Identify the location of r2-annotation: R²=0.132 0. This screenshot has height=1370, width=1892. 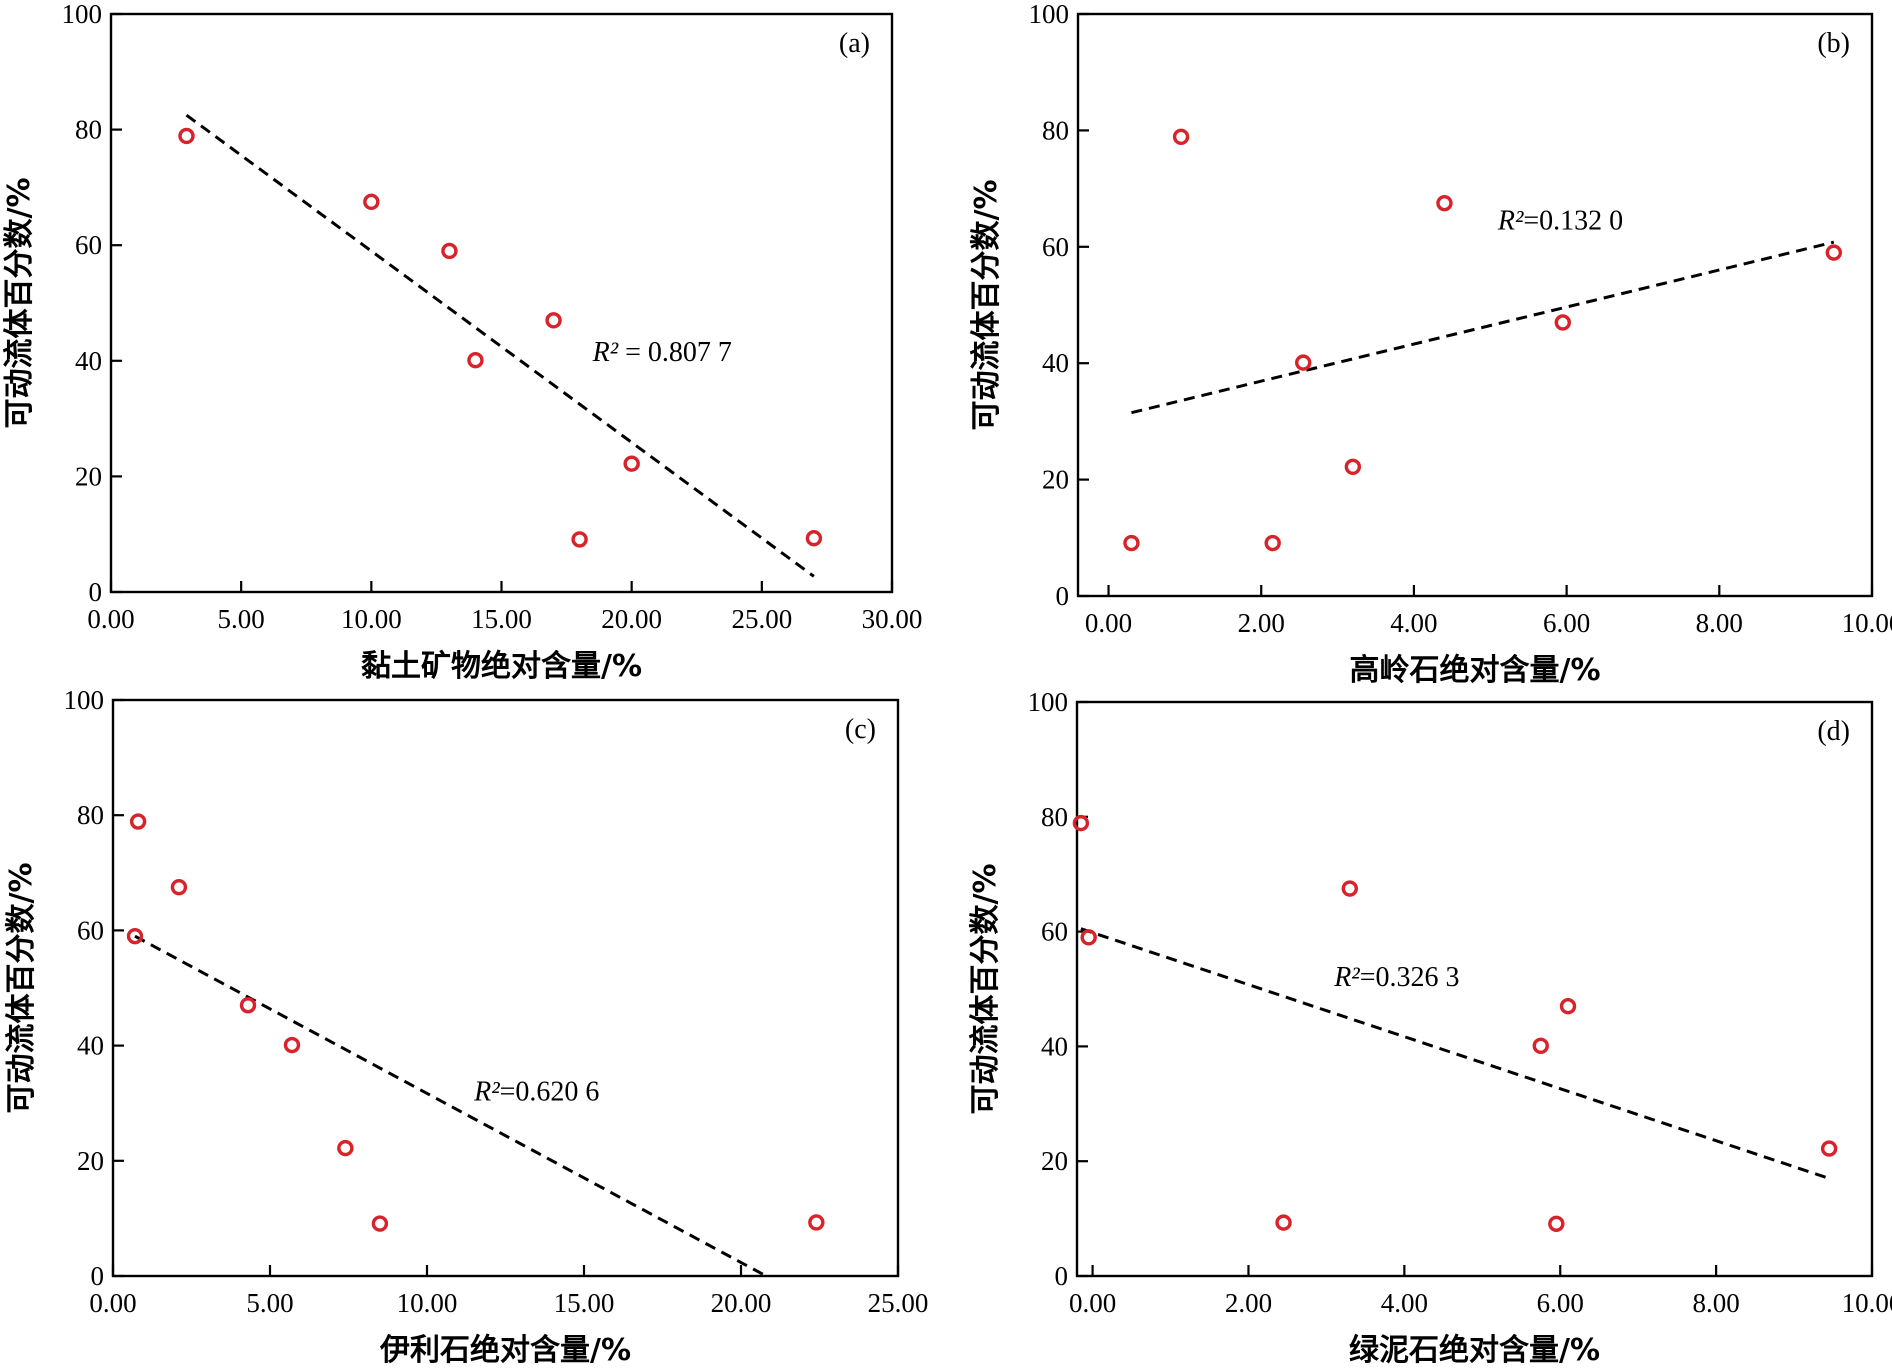
(1560, 220).